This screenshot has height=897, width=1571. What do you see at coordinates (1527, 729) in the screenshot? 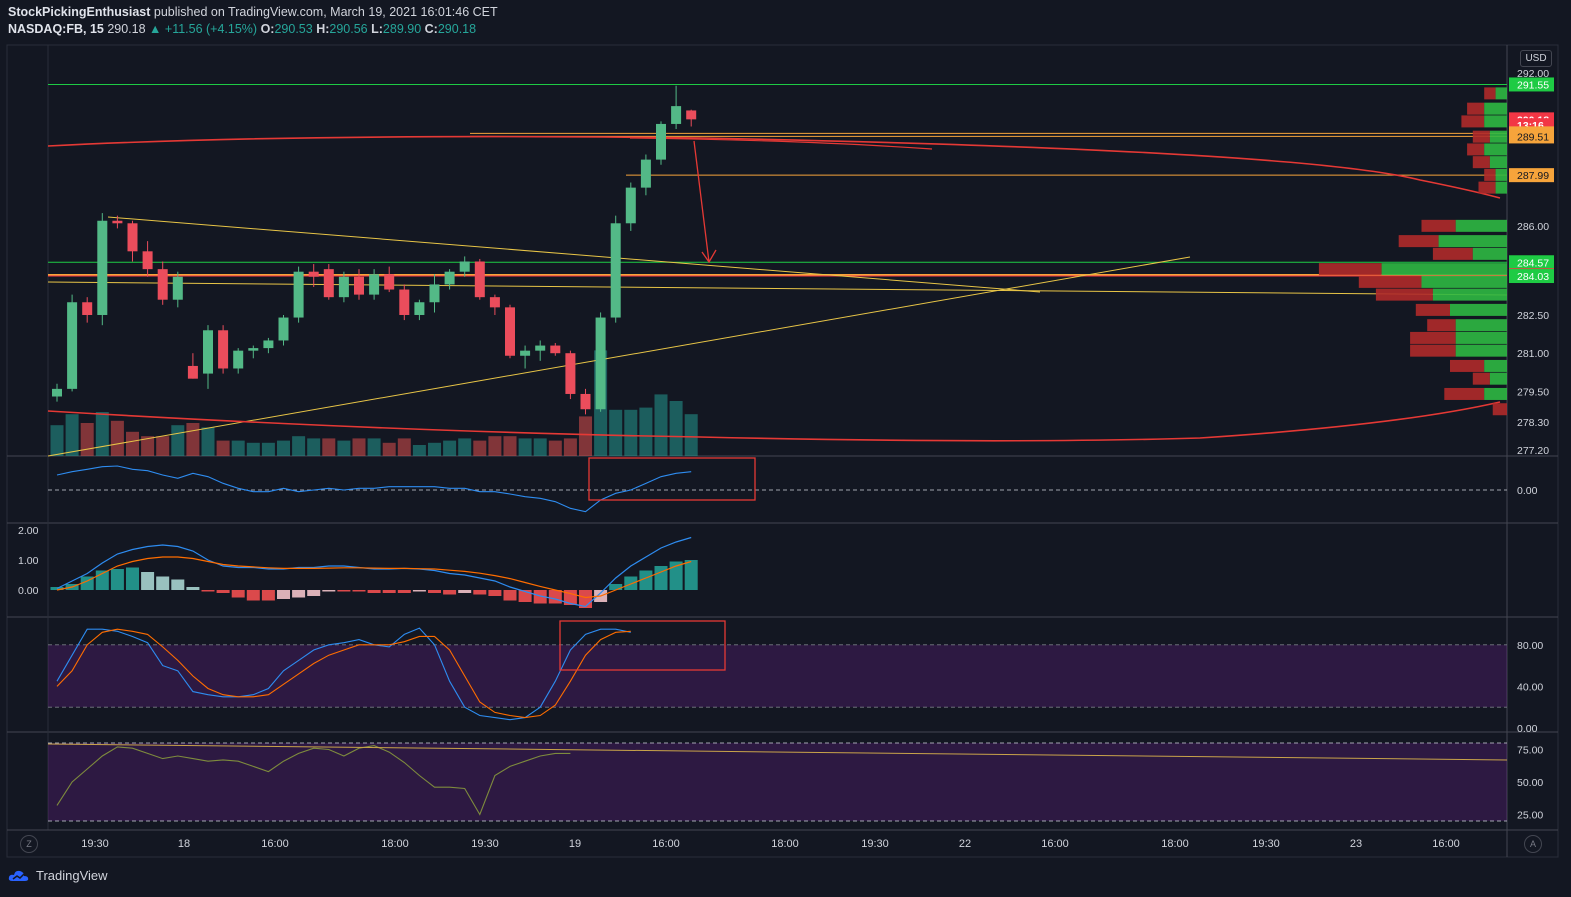
I see `stoch-tick-label: 0.00` at bounding box center [1527, 729].